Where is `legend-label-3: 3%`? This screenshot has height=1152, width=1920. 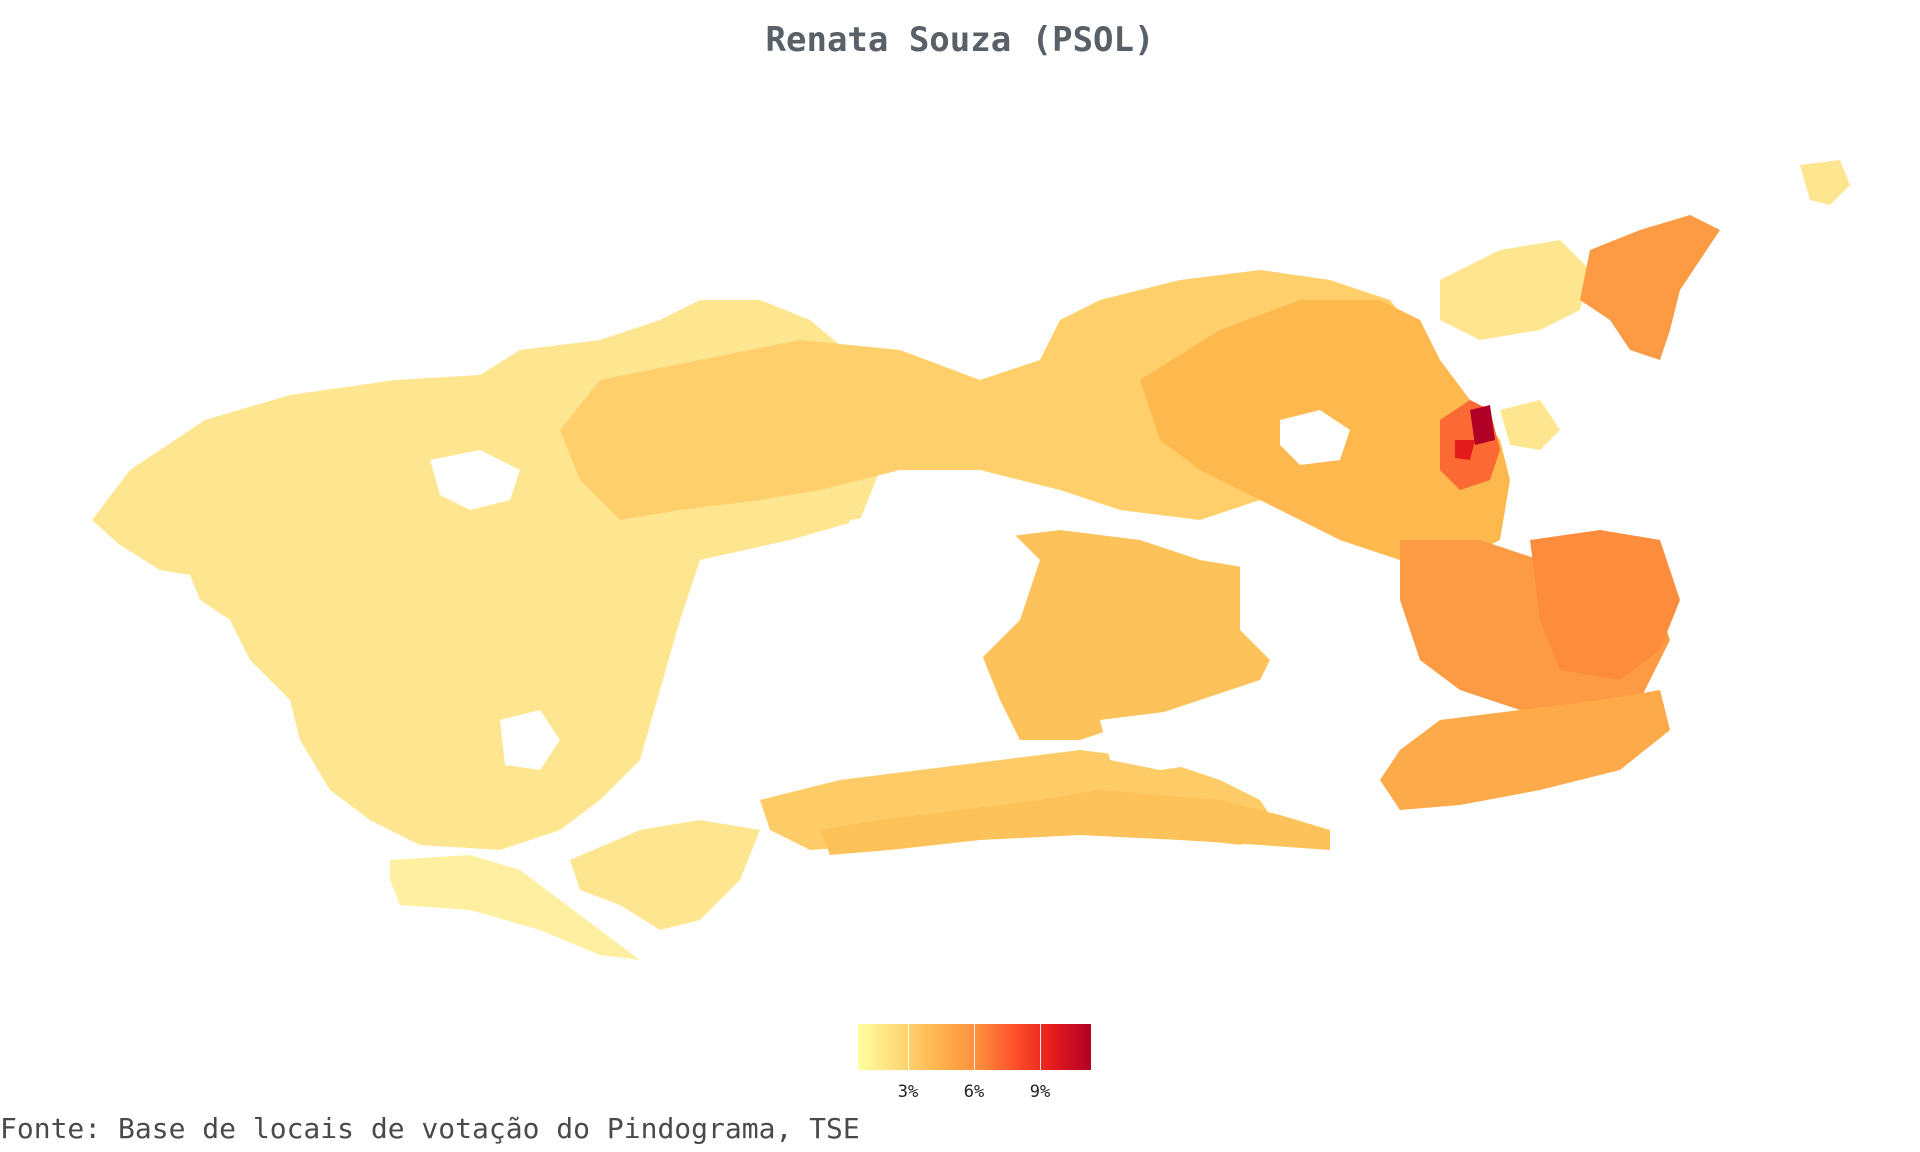 legend-label-3: 3% is located at coordinates (908, 1092).